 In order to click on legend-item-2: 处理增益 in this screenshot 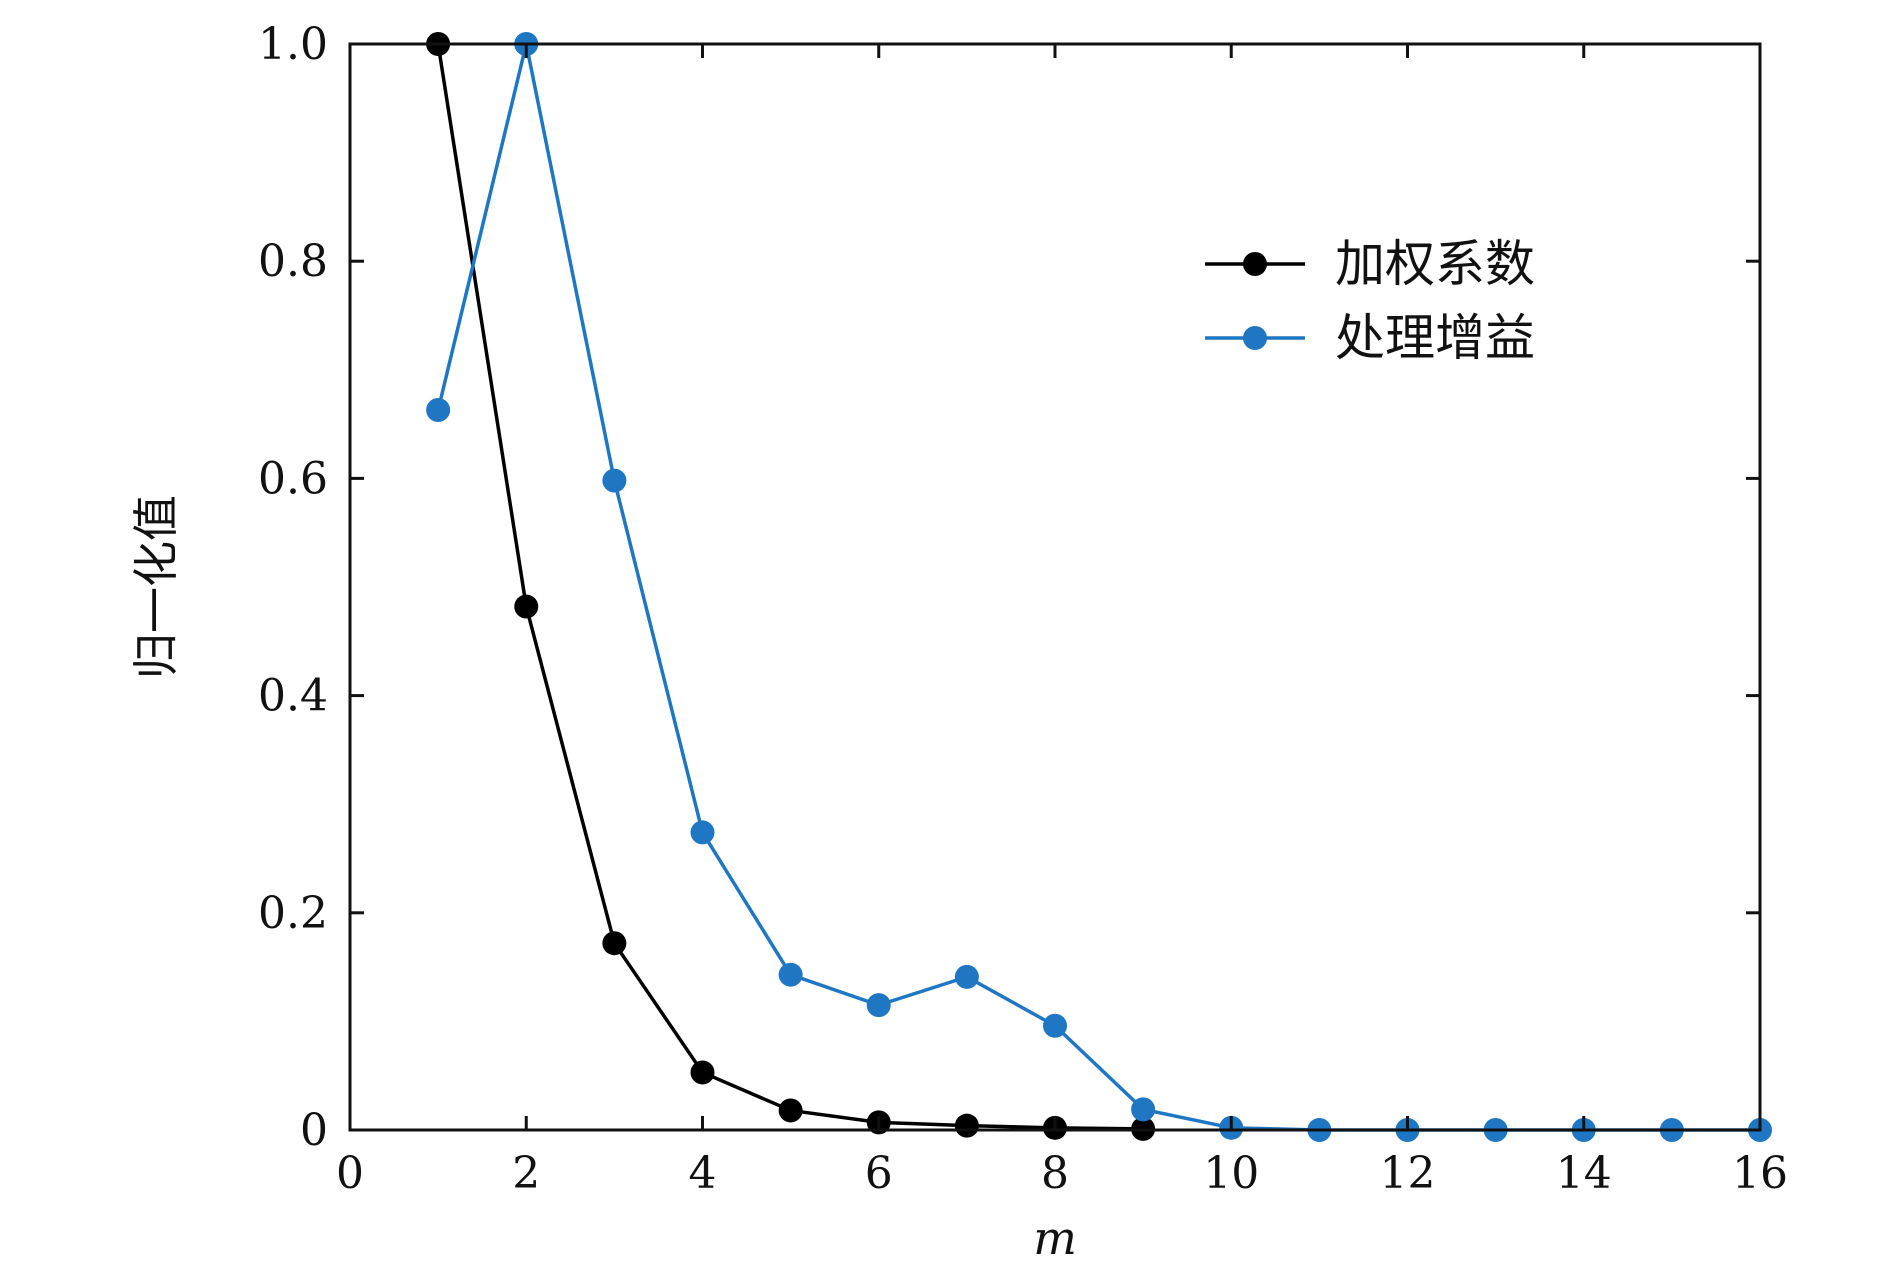, I will do `click(1370, 338)`.